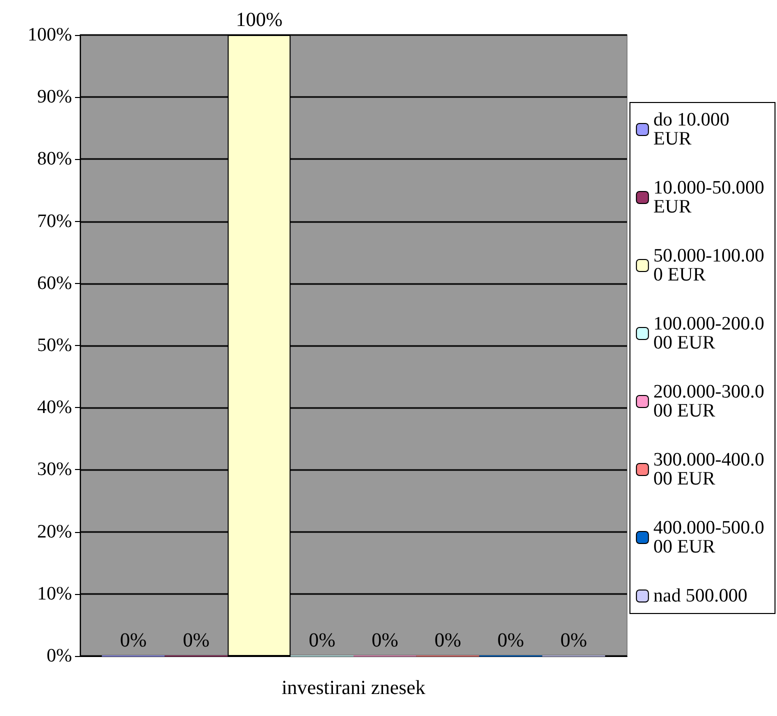 This screenshot has height=716, width=777. Describe the element at coordinates (354, 688) in the screenshot. I see `x-axis-title: investirani znesek` at that location.